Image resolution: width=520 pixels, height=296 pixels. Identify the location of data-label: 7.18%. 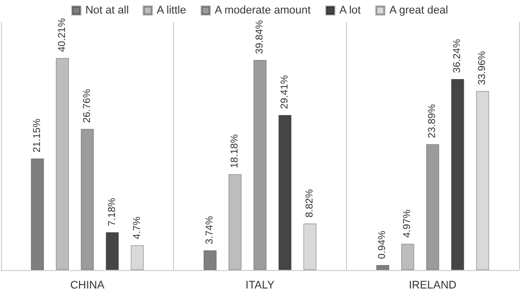
(112, 212).